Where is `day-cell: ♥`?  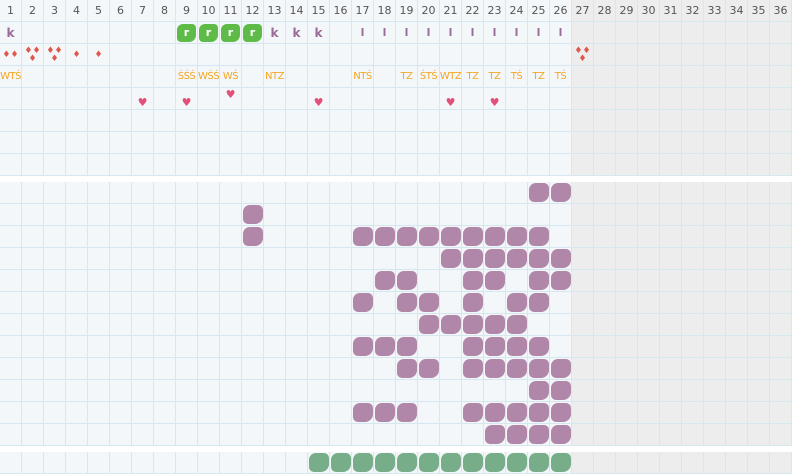
day-cell: ♥ is located at coordinates (143, 99).